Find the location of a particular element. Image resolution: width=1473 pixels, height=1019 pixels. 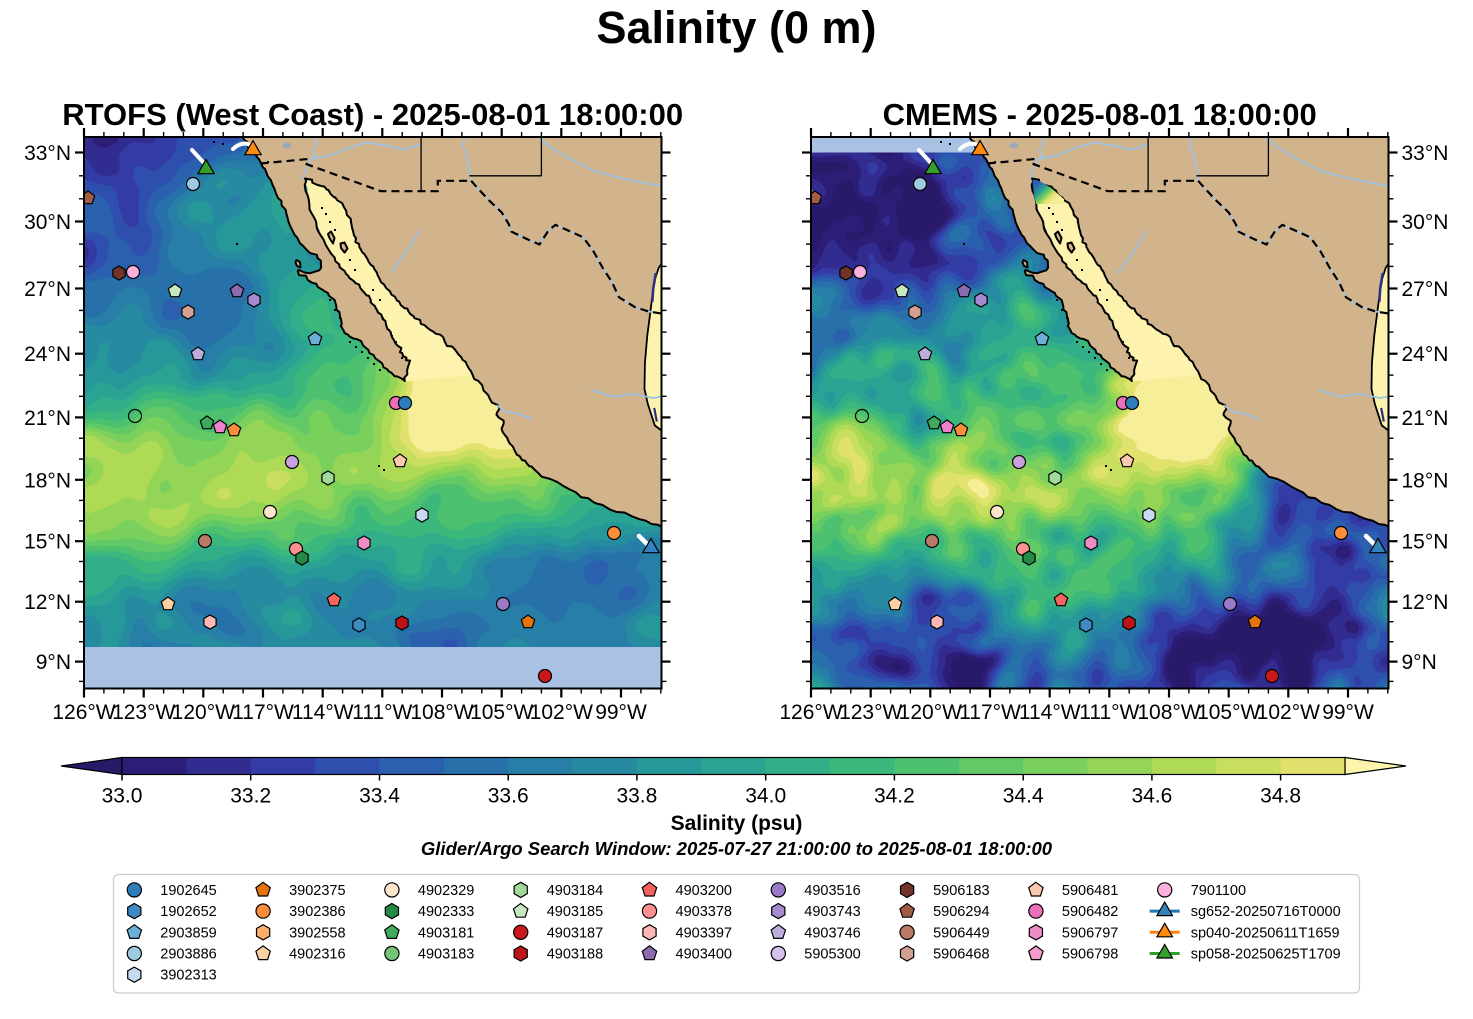

svg-text: 4903187 is located at coordinates (575, 933).